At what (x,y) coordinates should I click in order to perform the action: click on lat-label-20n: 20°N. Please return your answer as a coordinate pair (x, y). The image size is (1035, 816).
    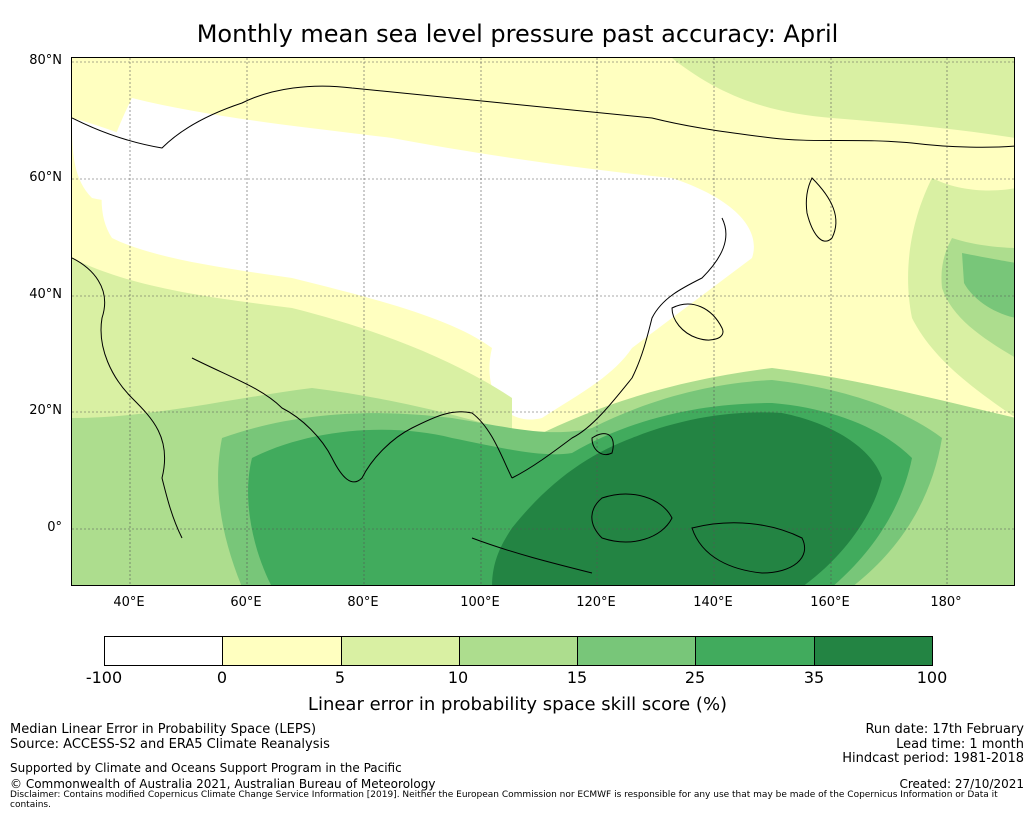
    Looking at the image, I should click on (45, 410).